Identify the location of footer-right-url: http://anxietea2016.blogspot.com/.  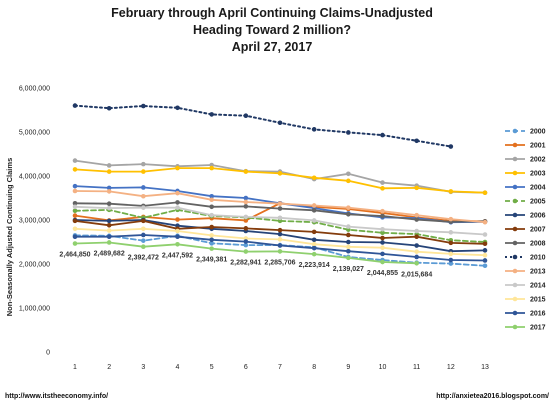
(492, 396).